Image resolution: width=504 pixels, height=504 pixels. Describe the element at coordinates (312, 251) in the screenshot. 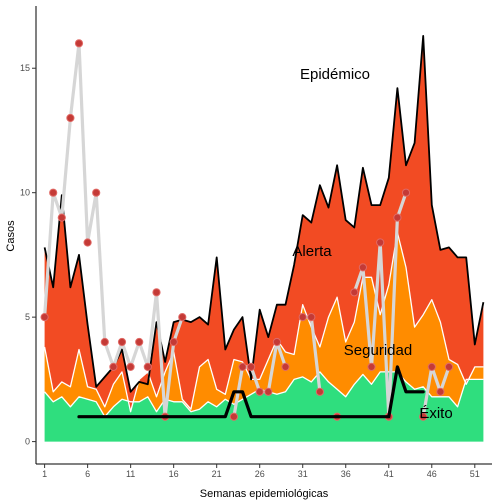

I see `zone-label-alerta: Alerta` at that location.